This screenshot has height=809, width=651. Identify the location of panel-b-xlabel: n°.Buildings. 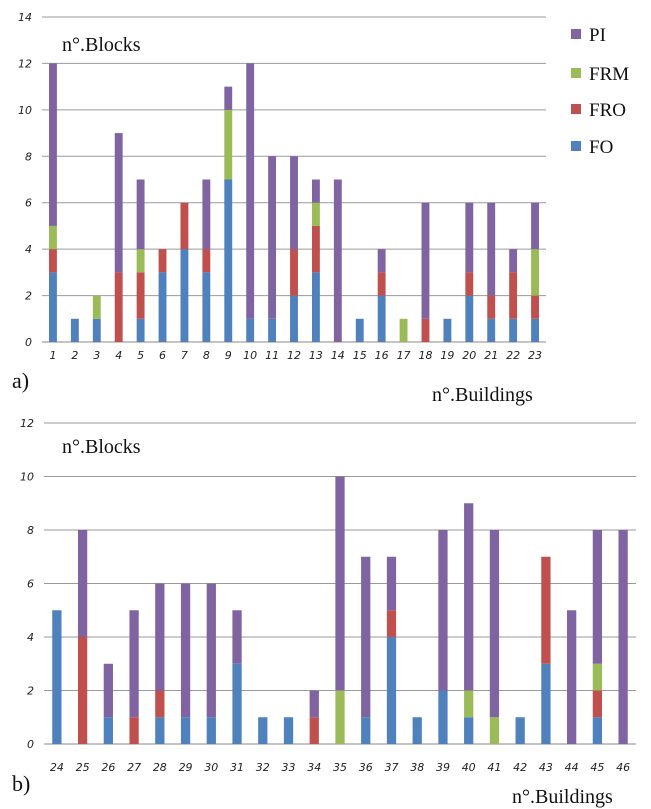
(562, 797).